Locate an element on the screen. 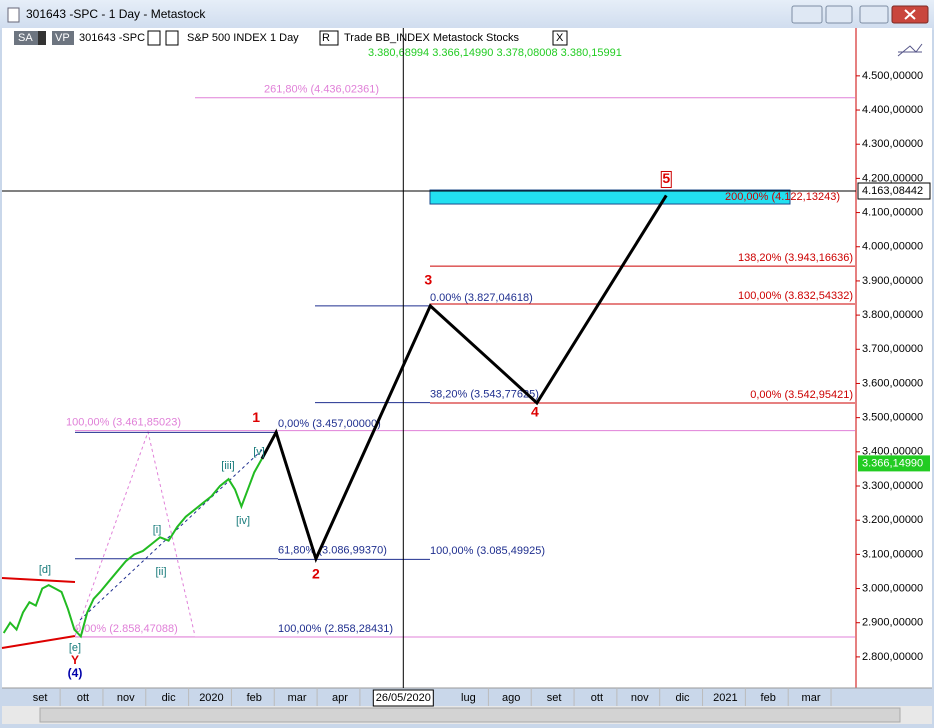  crosshair-y-box is located at coordinates (894, 191).